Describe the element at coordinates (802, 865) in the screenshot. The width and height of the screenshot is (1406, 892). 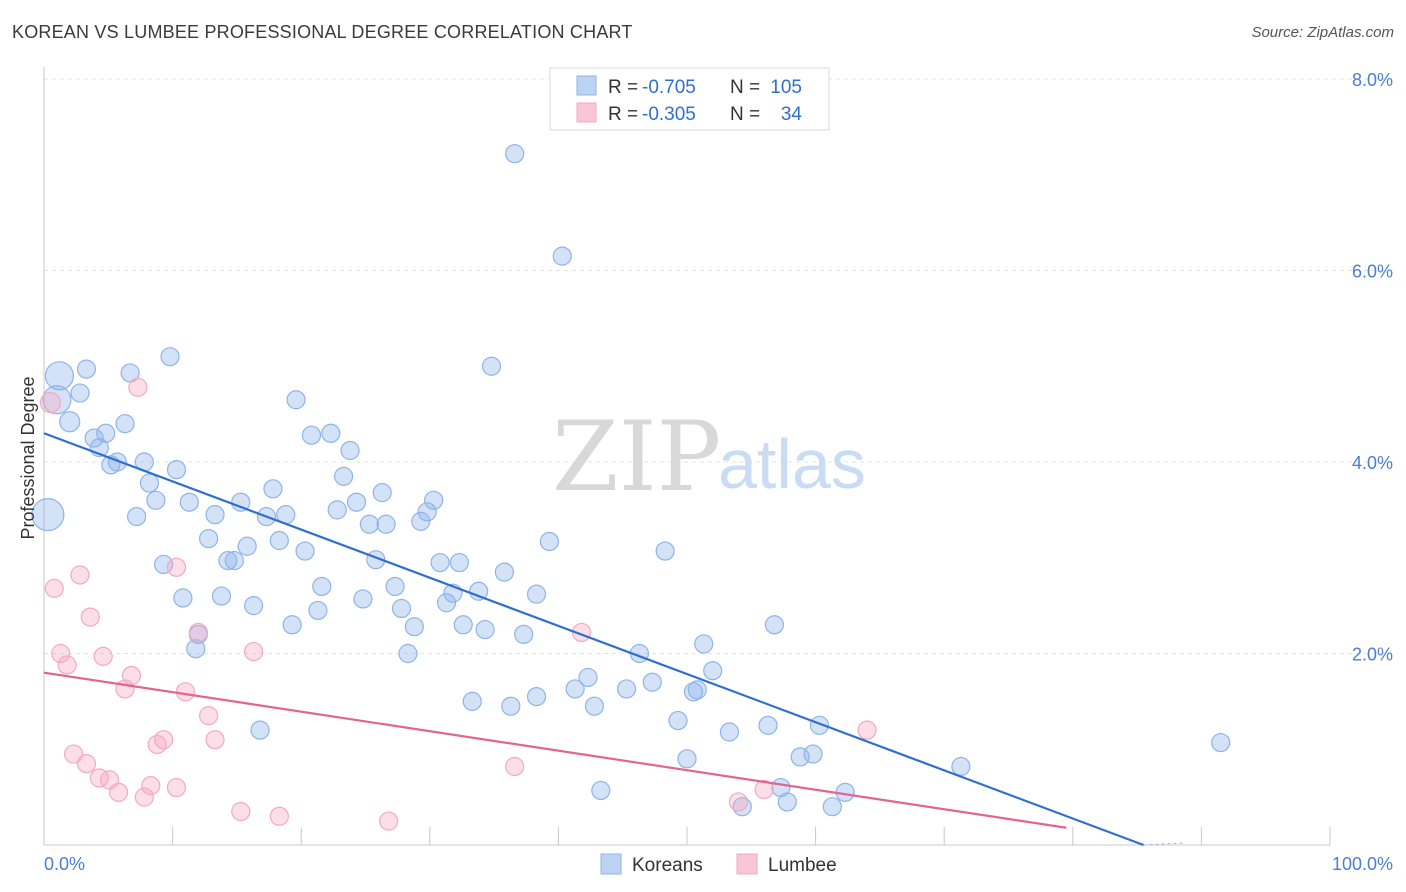
I see `legend-label-lumbee: Lumbee` at that location.